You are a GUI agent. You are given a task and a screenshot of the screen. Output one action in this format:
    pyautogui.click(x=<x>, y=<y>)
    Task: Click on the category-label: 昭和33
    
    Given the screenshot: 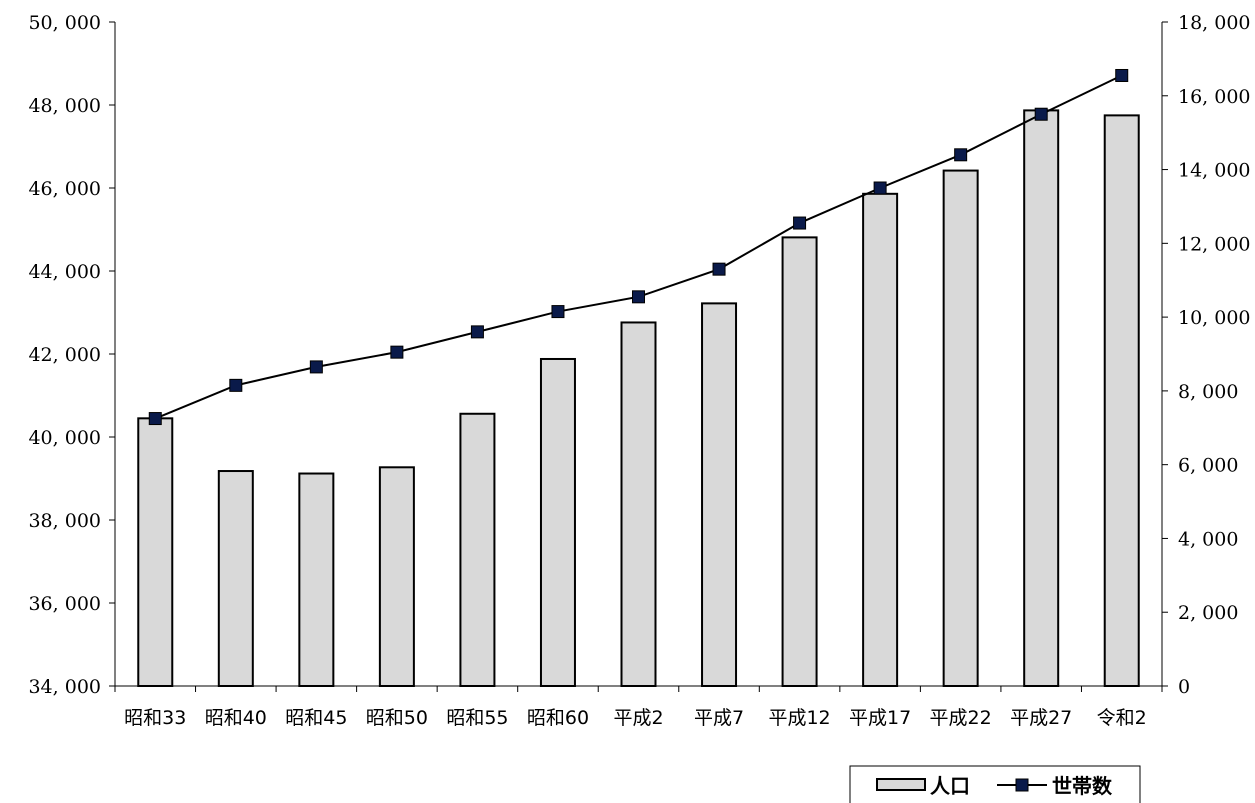 What is the action you would take?
    pyautogui.click(x=155, y=718)
    